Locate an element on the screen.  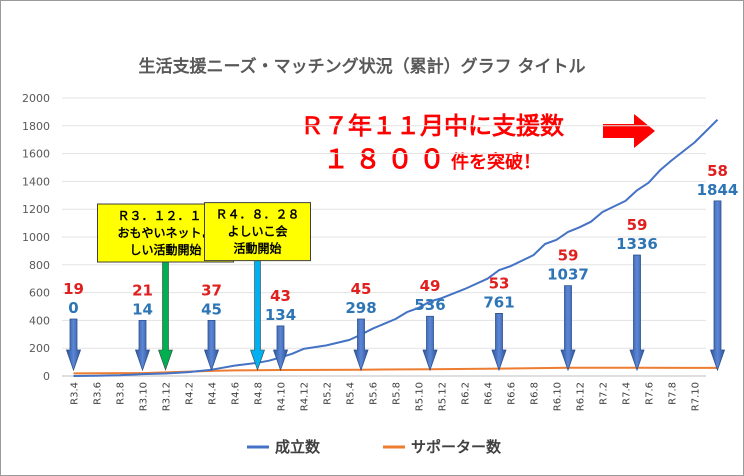
x-tick-label: R6.8 is located at coordinates (535, 393).